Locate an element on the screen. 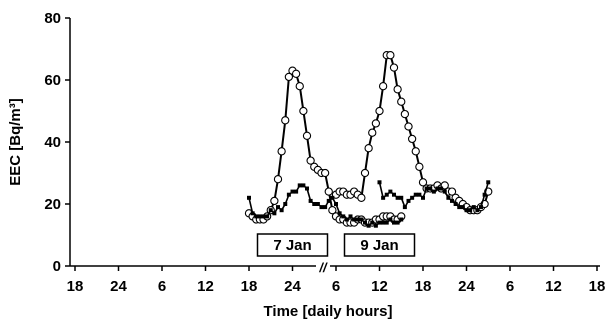 The height and width of the screenshot is (325, 611). y-tick-label: 80 is located at coordinates (52, 18).